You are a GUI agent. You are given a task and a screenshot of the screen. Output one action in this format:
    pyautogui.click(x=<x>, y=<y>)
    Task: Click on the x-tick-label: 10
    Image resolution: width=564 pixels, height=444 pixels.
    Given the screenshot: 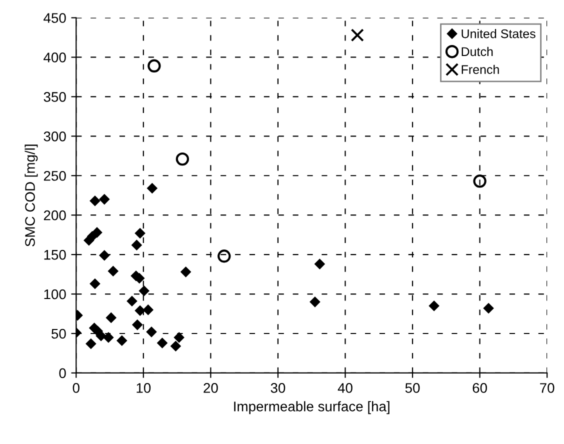 What is the action you would take?
    pyautogui.click(x=143, y=388)
    